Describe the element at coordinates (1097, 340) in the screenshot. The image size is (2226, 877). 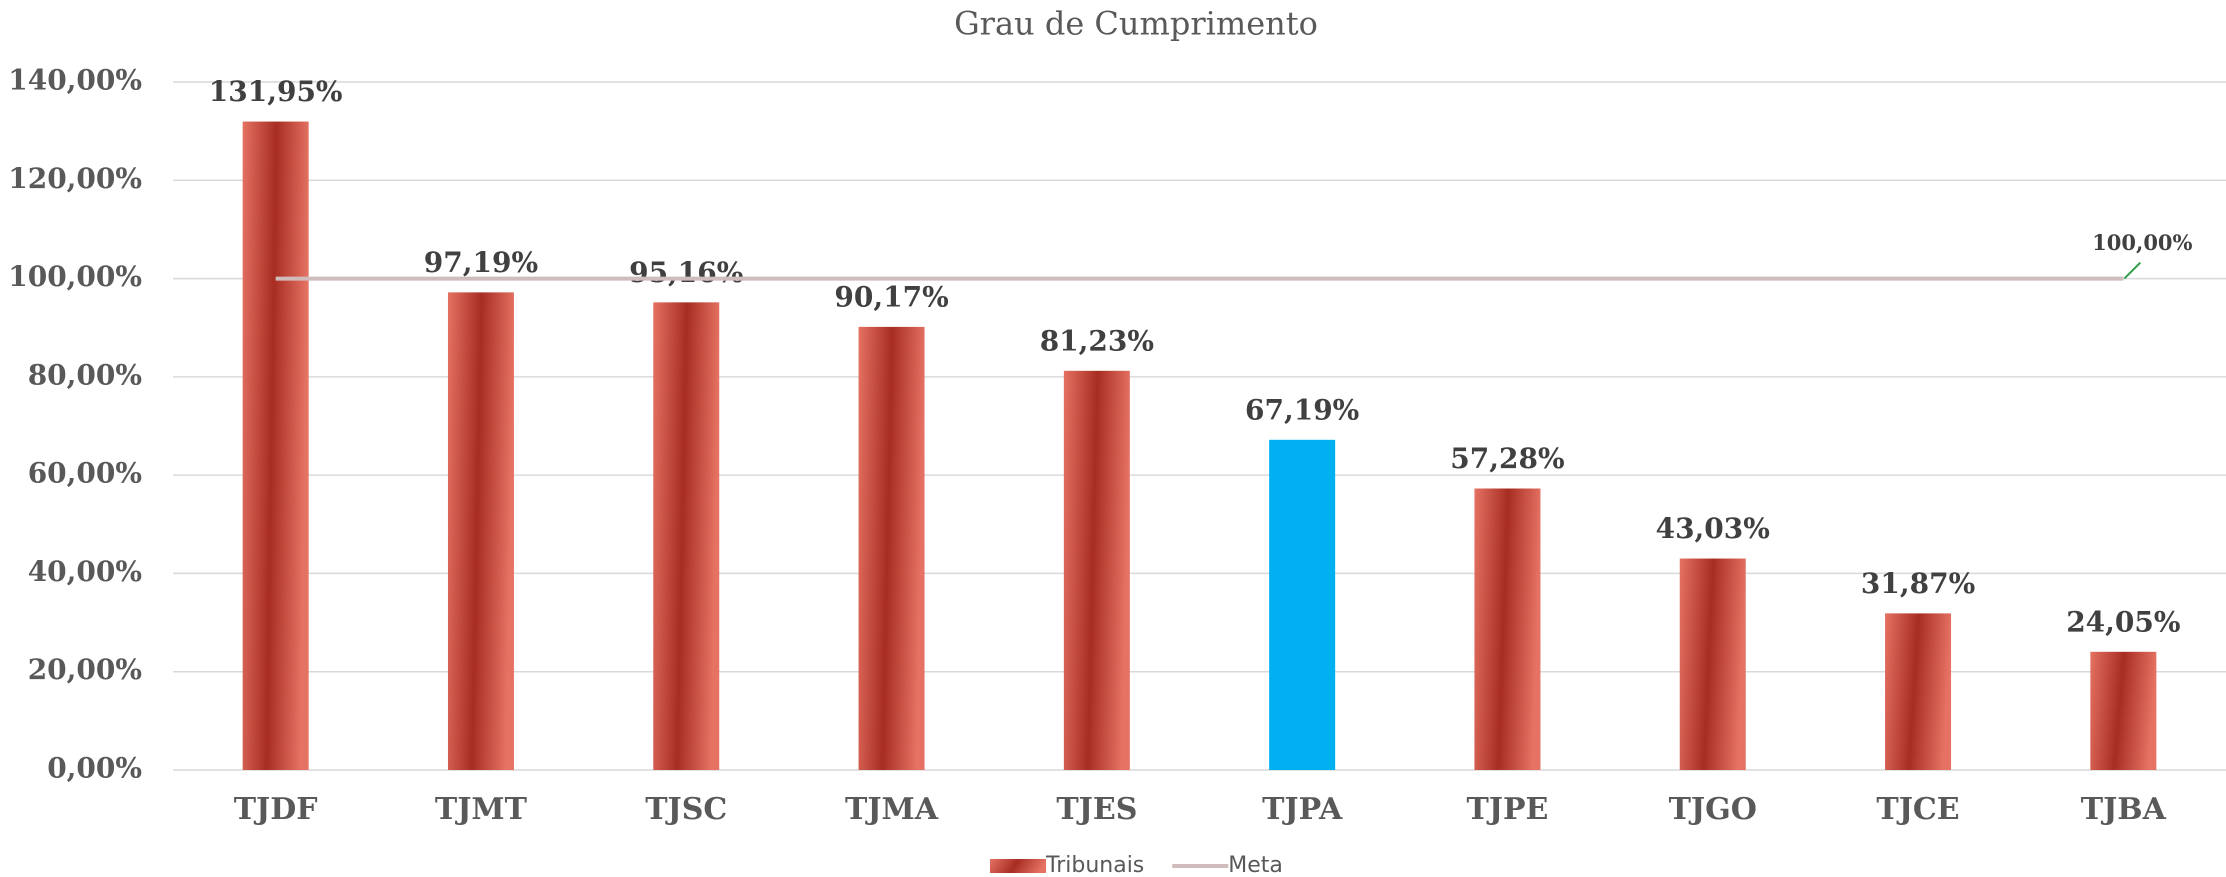
I see `data-label: 81,23%` at that location.